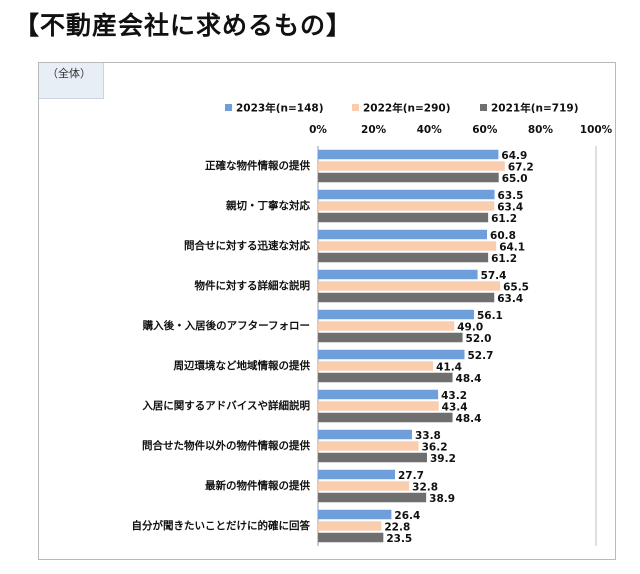 The width and height of the screenshot is (640, 574). What do you see at coordinates (253, 285) in the screenshot?
I see `category-label-4: 物件に対する詳細な説明` at bounding box center [253, 285].